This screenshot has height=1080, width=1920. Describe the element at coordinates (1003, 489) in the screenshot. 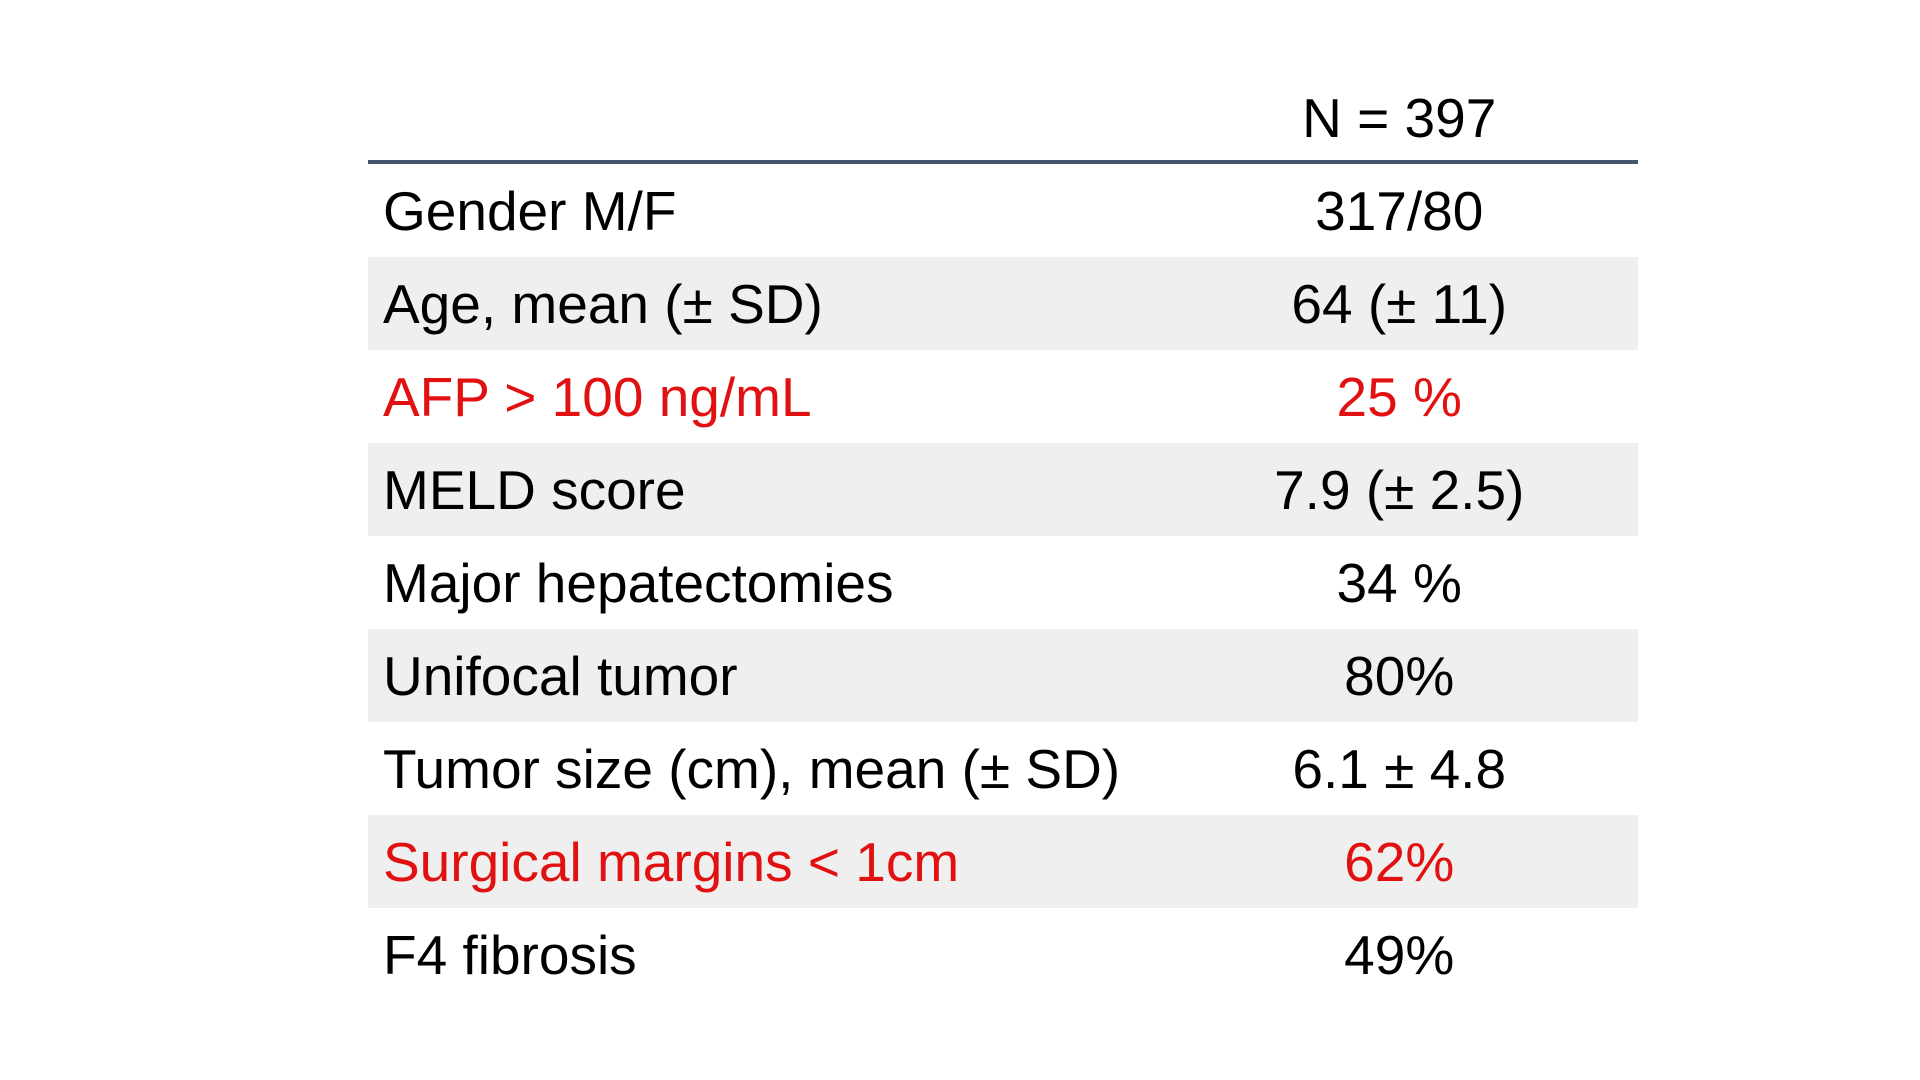

I see `table-row: MELD score 7.9 (± 2.5)` at that location.